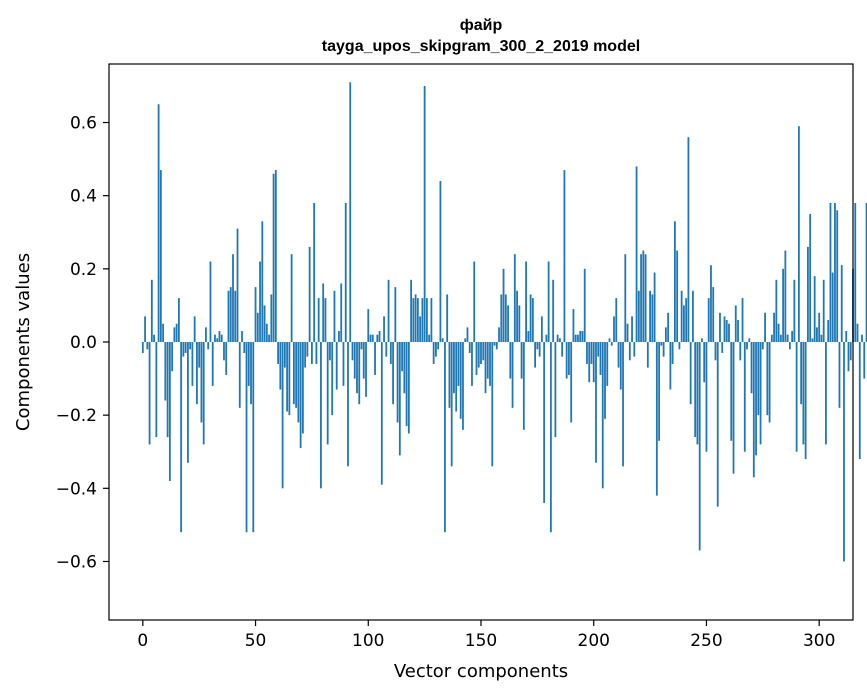 This screenshot has width=867, height=696. What do you see at coordinates (142, 641) in the screenshot?
I see `x-tick-label: 0` at bounding box center [142, 641].